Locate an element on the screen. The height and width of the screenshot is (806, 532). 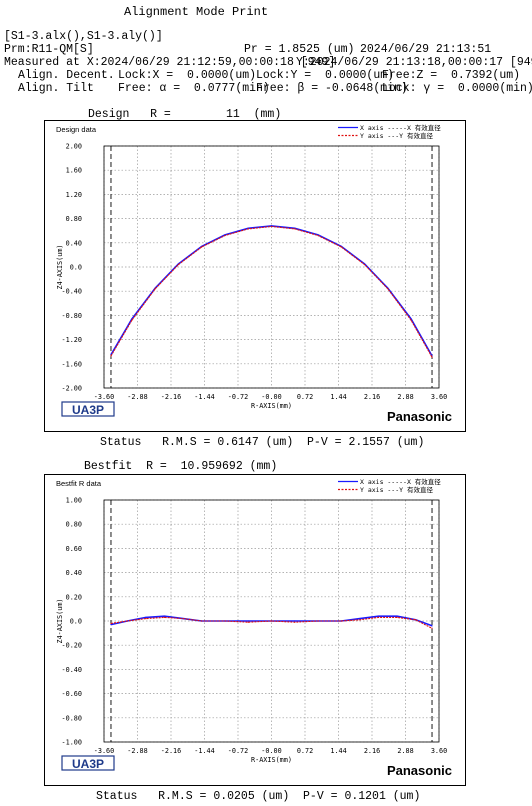
y-tick-label: 0.20 is located at coordinates (74, 597).